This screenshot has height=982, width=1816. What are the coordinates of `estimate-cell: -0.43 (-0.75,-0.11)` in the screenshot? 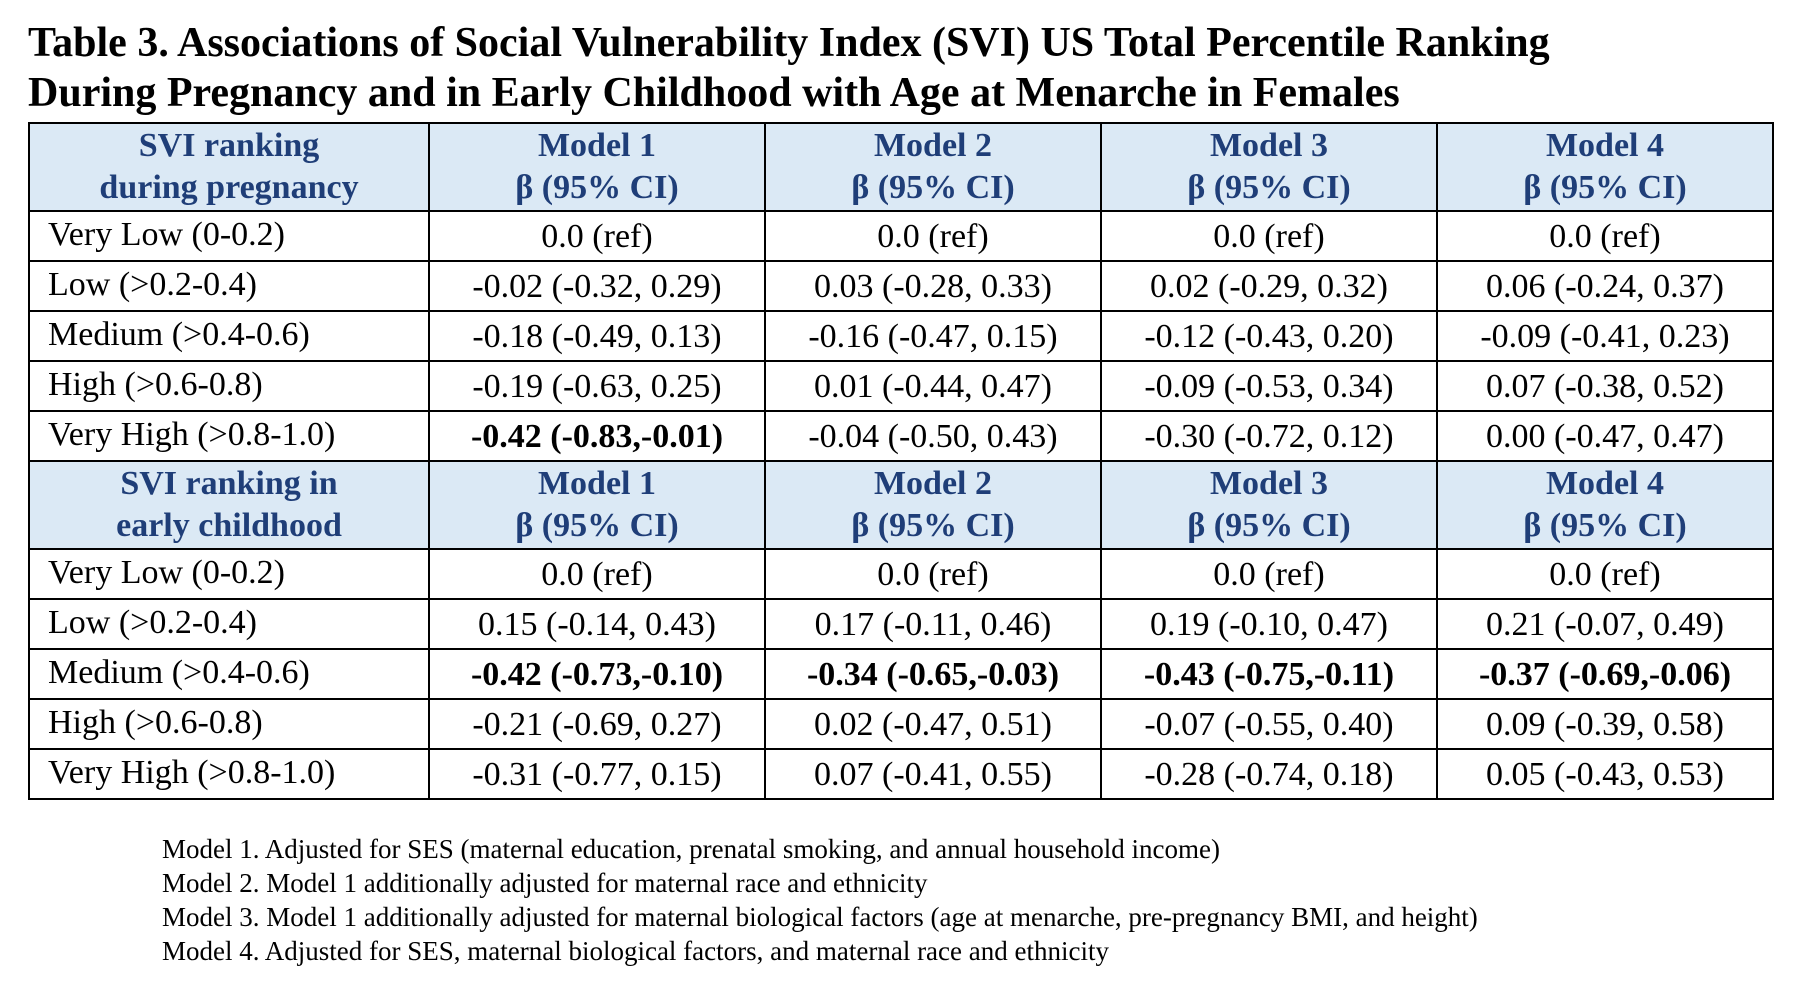 It's located at (1269, 674).